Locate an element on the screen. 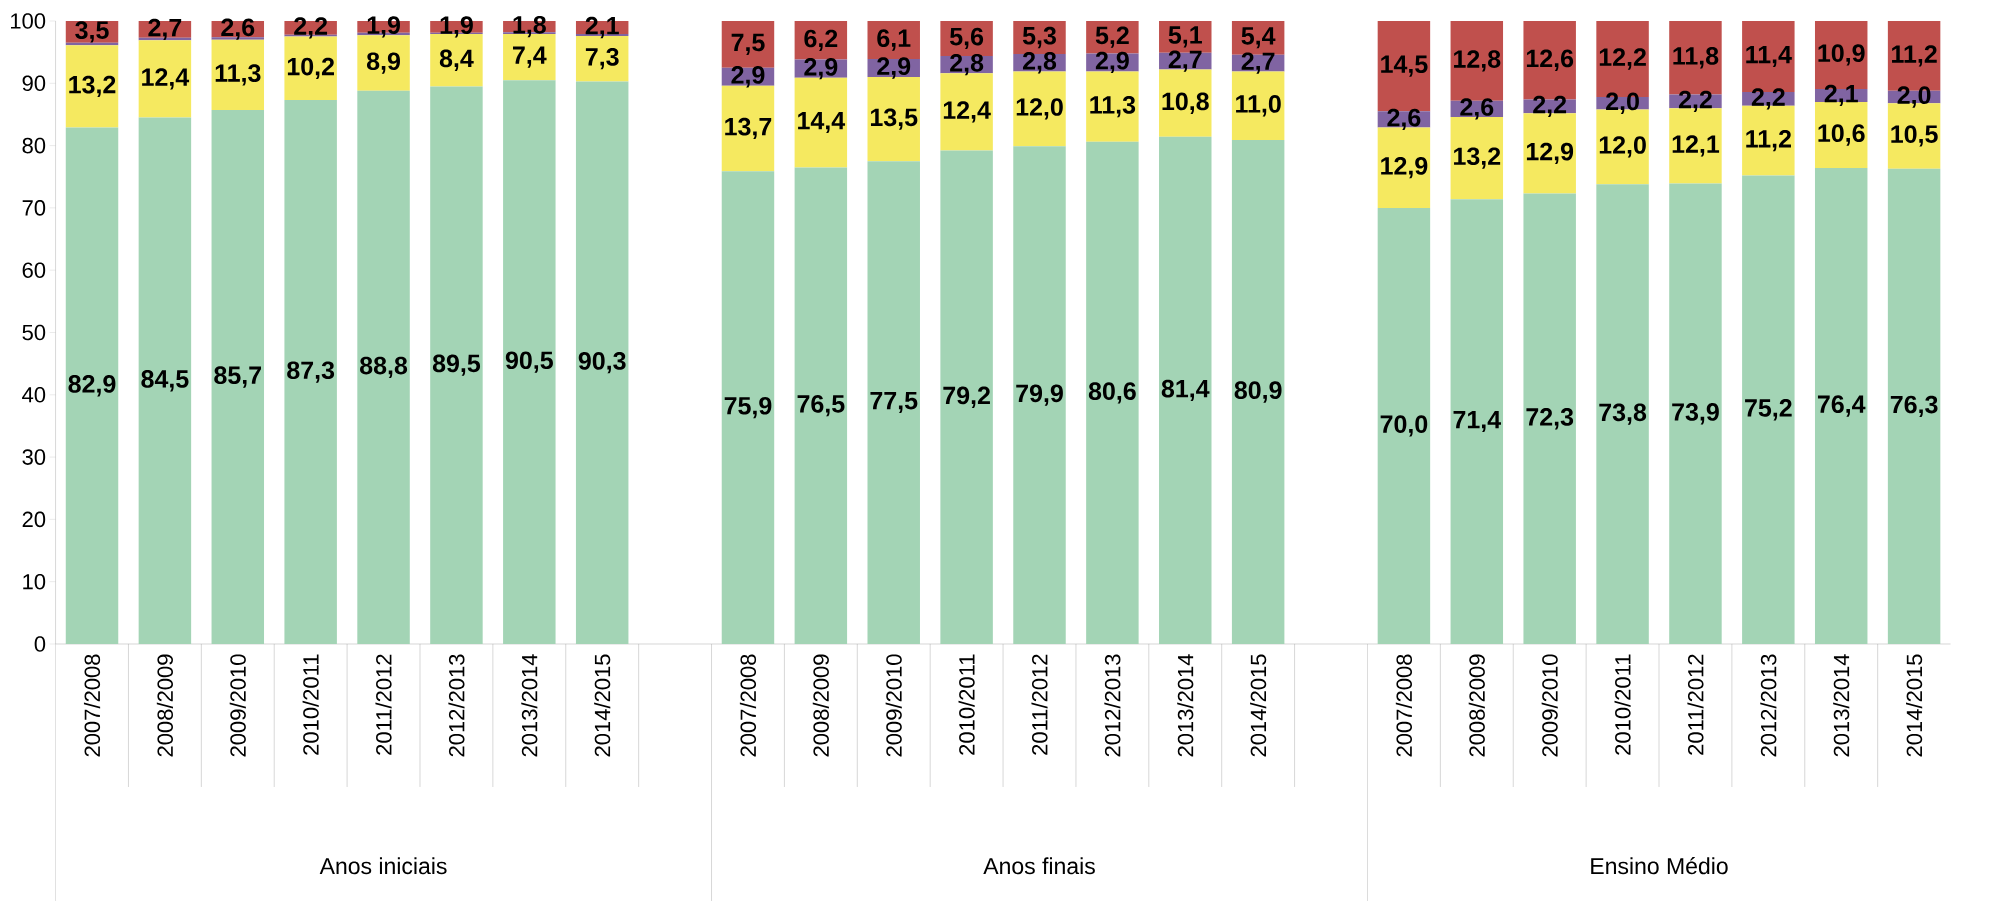  data-label: 13,7 is located at coordinates (748, 128).